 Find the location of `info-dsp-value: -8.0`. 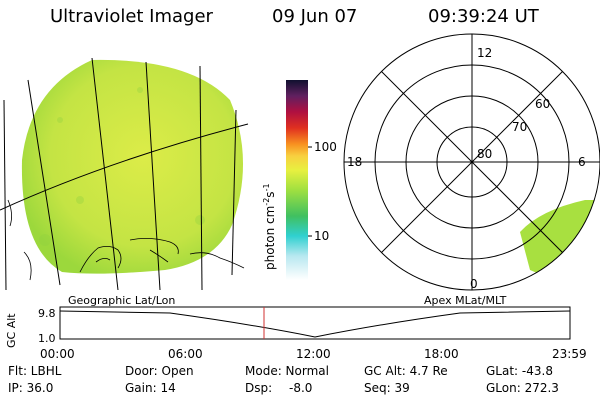

info-dsp-value: -8.0 is located at coordinates (301, 388).